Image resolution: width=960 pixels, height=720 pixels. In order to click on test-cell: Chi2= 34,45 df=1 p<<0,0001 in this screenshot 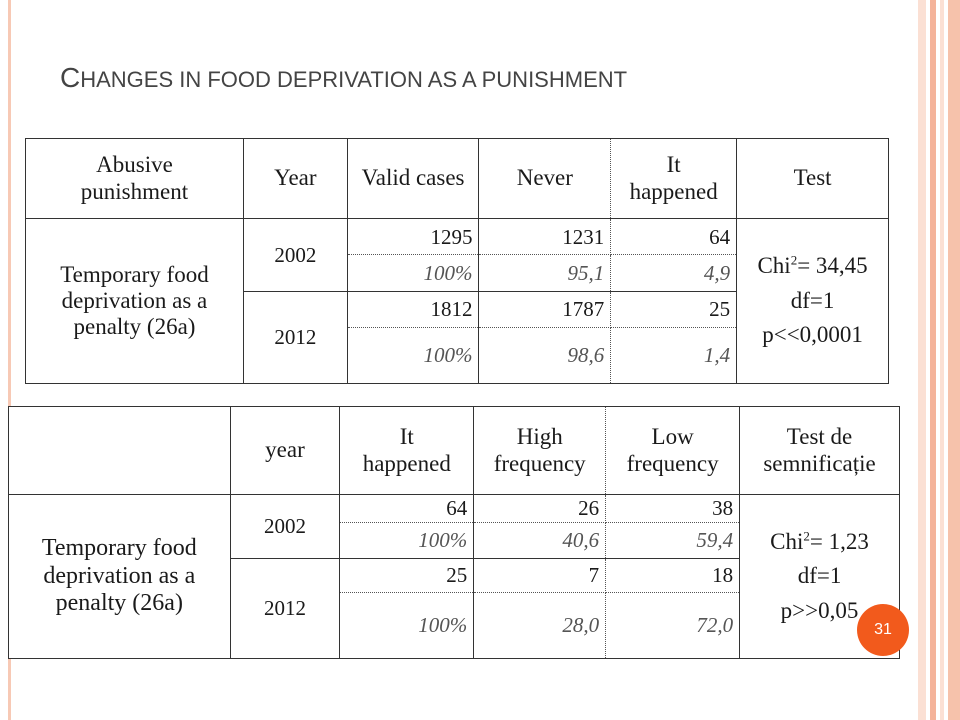, I will do `click(812, 301)`.